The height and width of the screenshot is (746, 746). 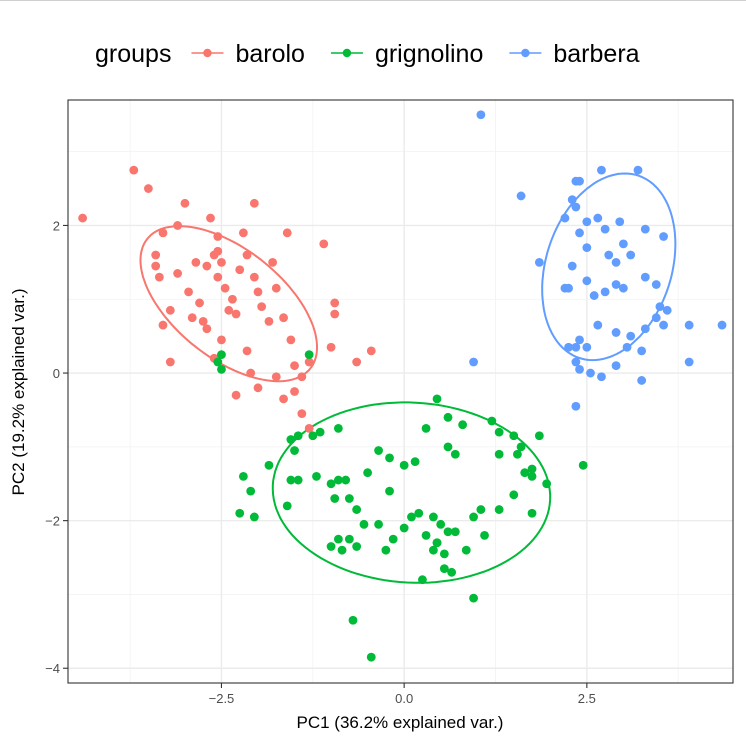 I want to click on top-border, so click(x=373, y=0).